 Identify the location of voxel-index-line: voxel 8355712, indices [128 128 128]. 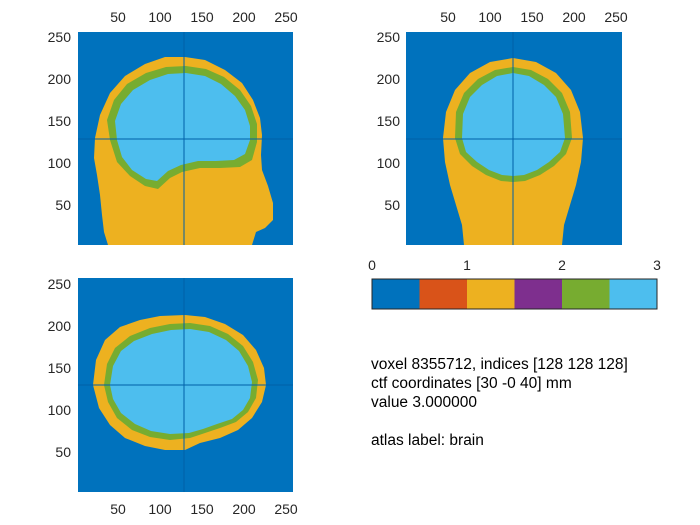
(499, 364).